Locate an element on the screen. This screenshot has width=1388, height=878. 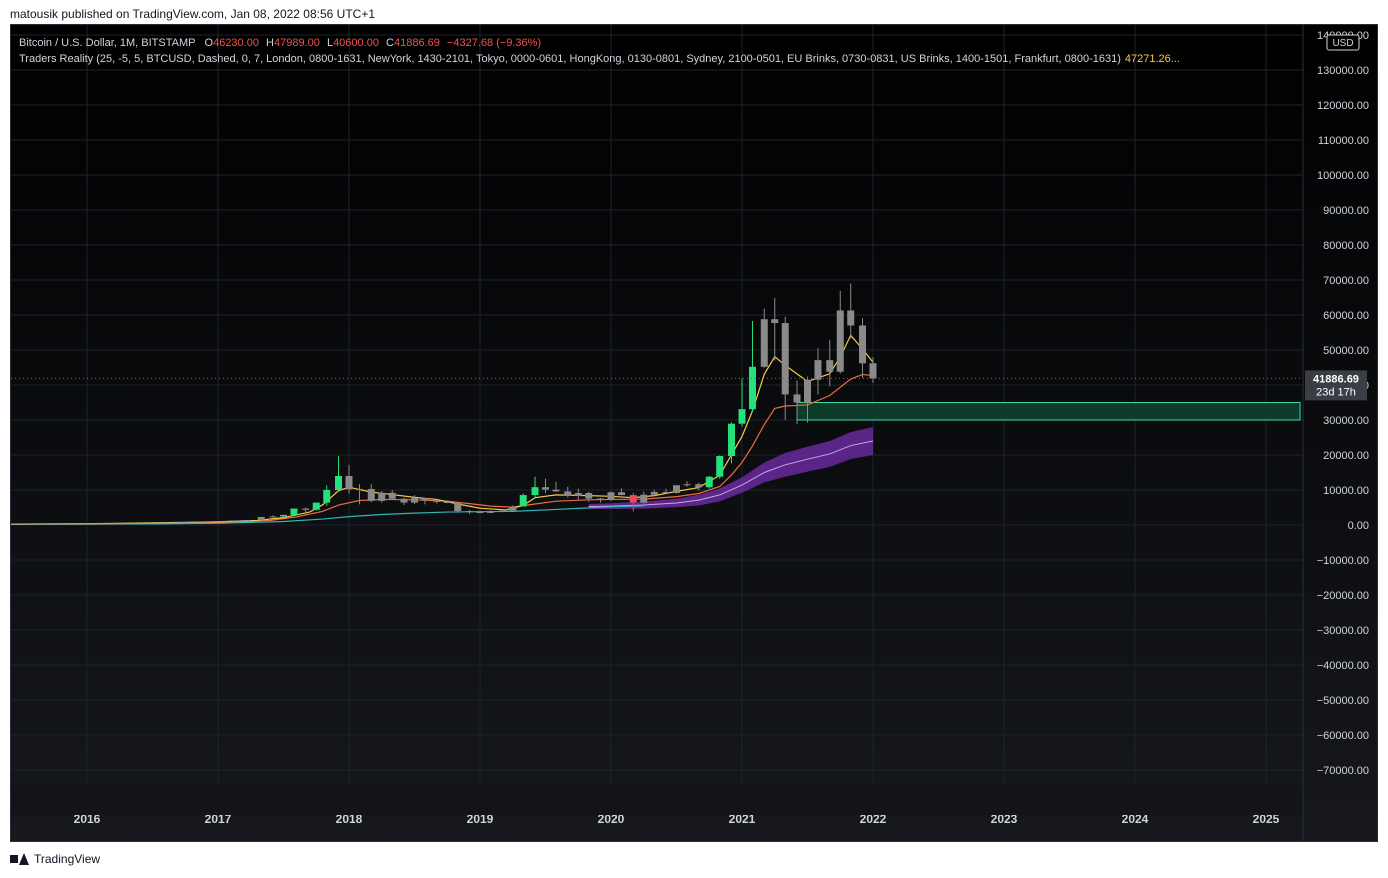
change-value: −4327.68 (−9.36%) is located at coordinates (494, 43).